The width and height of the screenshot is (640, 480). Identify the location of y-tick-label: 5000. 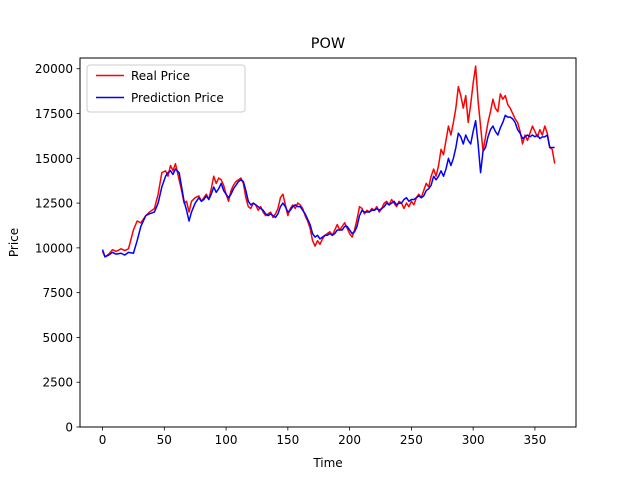
(57, 338).